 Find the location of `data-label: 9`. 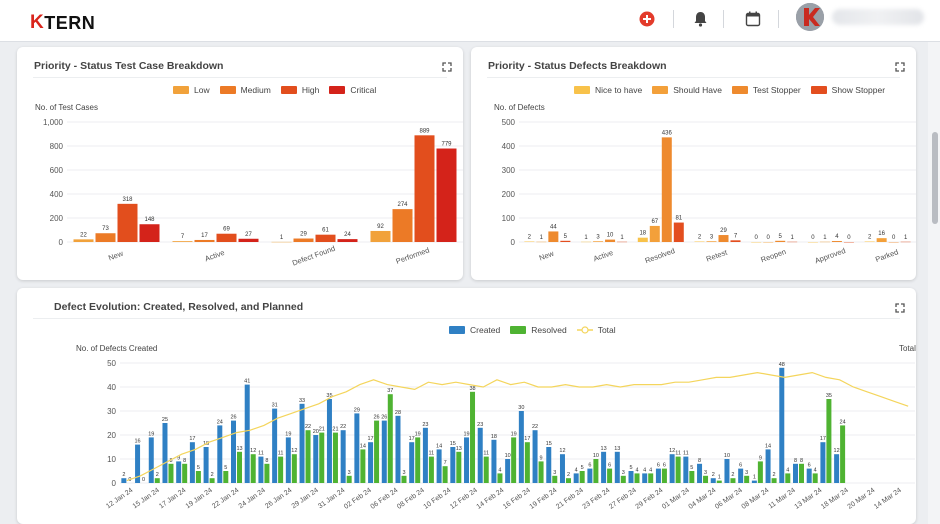

data-label: 9 is located at coordinates (178, 458).